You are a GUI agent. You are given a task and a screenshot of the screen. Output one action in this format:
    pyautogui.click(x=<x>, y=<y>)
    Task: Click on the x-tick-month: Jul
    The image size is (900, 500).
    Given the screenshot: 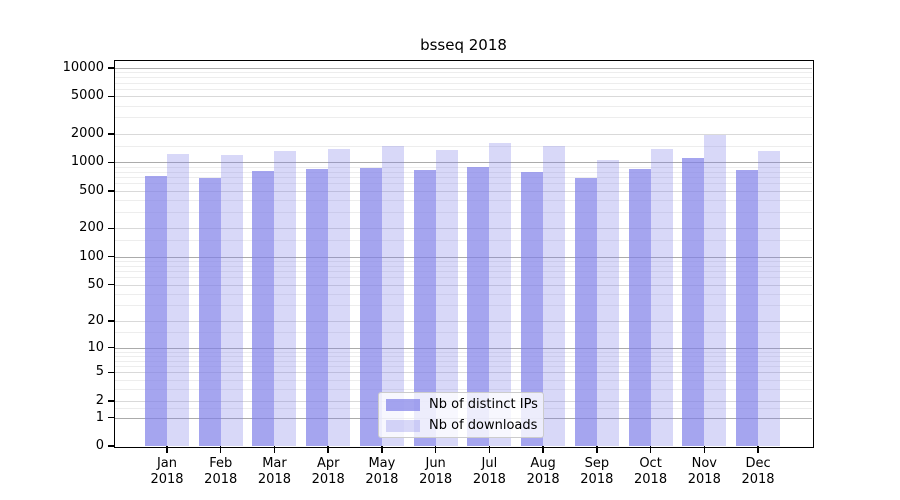 What is the action you would take?
    pyautogui.click(x=489, y=463)
    